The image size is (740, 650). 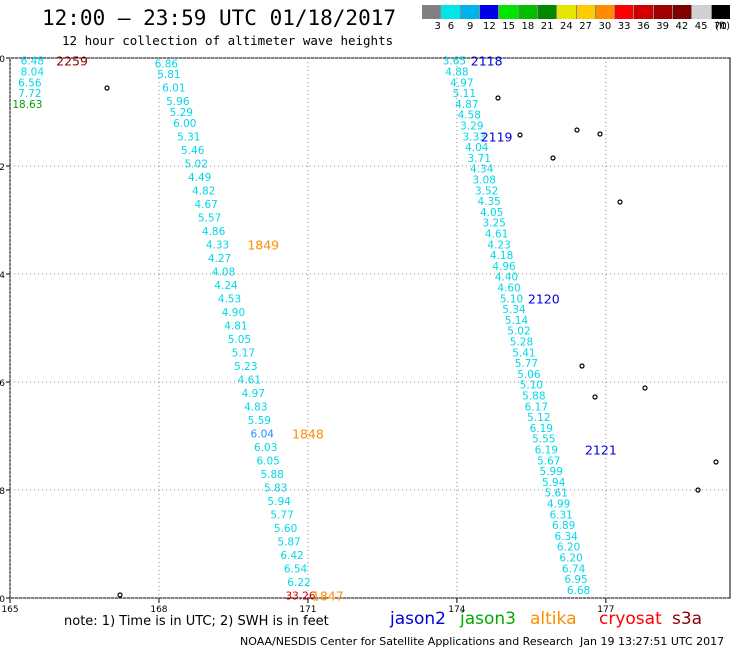 What do you see at coordinates (249, 380) in the screenshot?
I see `swh-value-altika: 4.61` at bounding box center [249, 380].